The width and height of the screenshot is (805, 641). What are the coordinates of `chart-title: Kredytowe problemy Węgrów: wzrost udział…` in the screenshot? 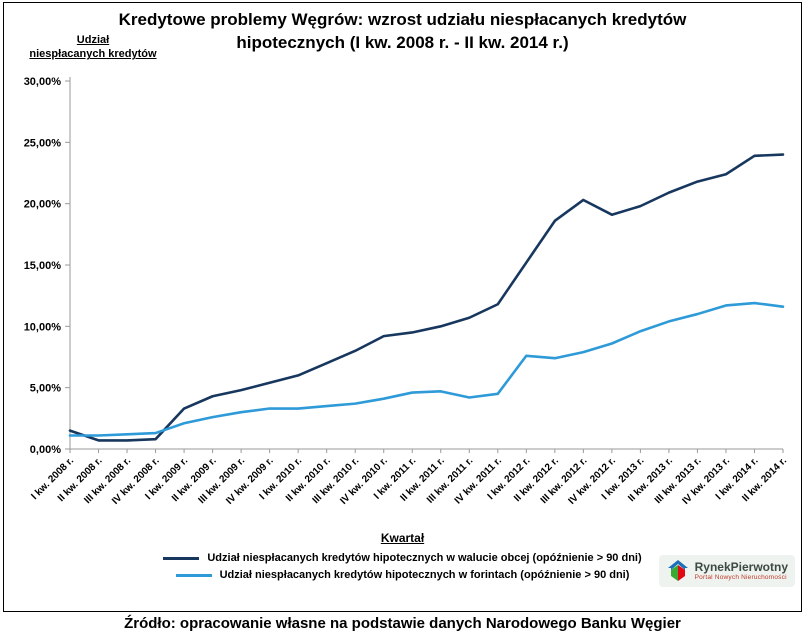 It's located at (402, 32).